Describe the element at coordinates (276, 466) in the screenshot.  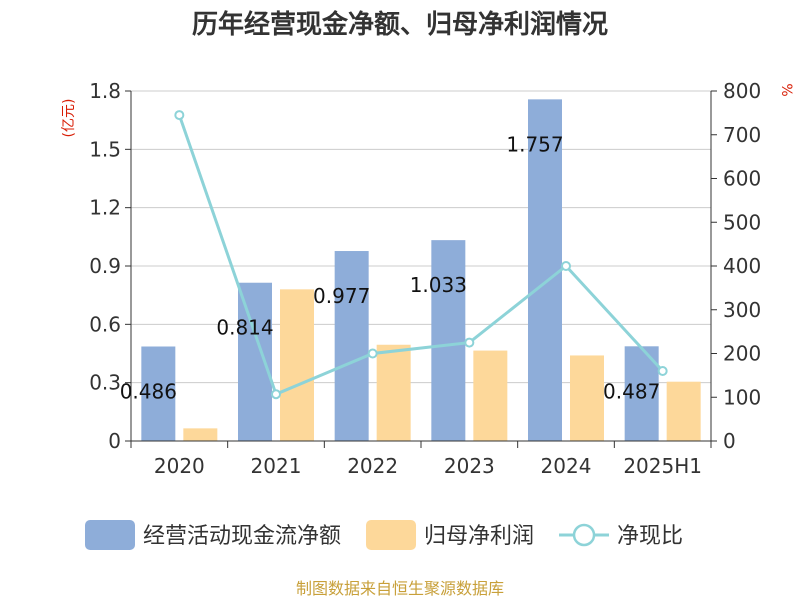
I see `x-tick-label: 2021` at that location.